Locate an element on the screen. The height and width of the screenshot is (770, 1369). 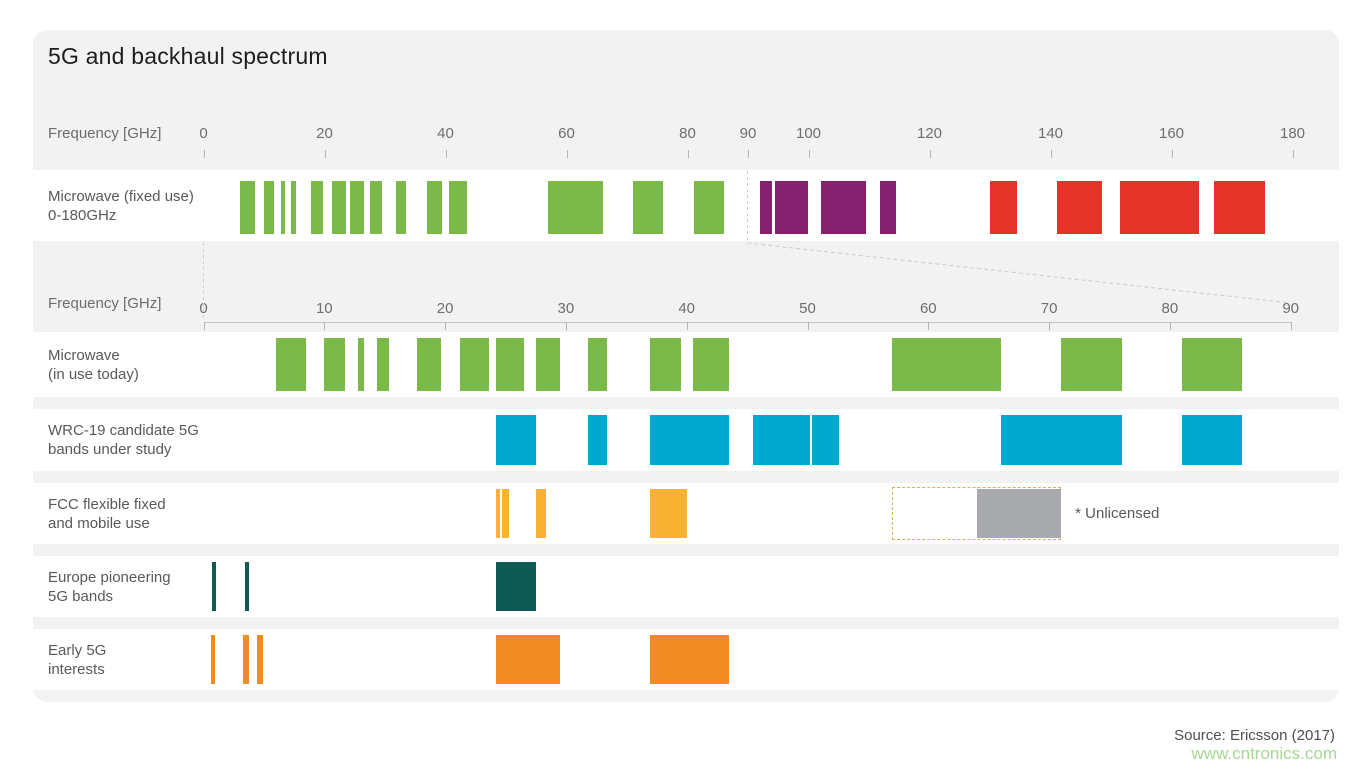
band-segment-fixed-141to148.5 is located at coordinates (1079, 207).